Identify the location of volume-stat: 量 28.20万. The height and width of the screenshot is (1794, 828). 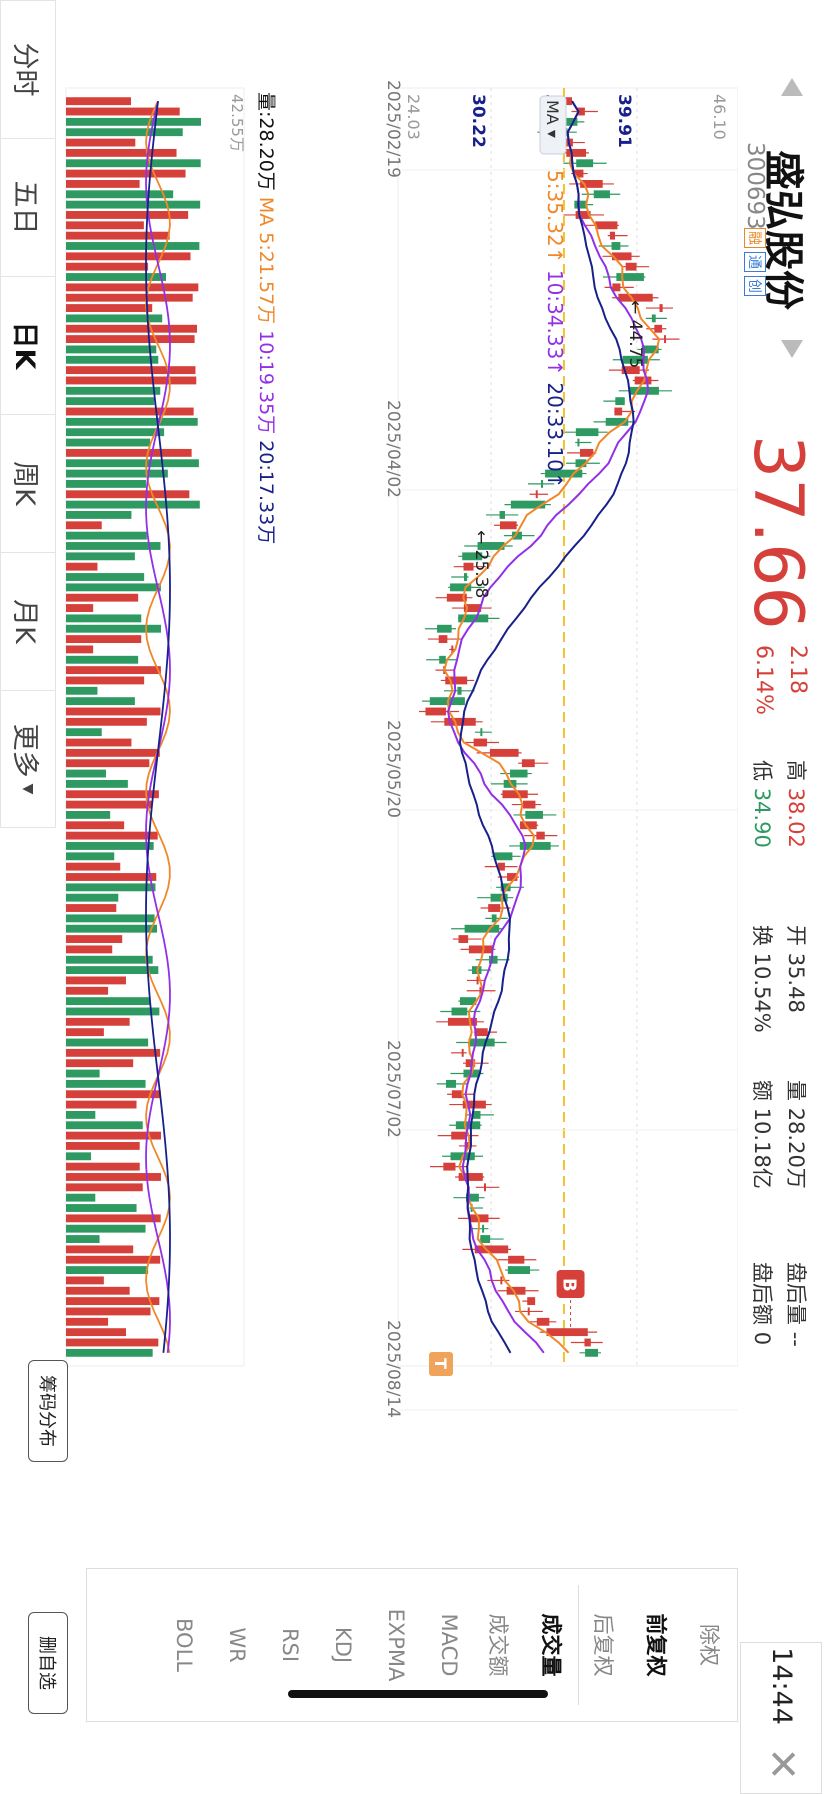
(796, 1134).